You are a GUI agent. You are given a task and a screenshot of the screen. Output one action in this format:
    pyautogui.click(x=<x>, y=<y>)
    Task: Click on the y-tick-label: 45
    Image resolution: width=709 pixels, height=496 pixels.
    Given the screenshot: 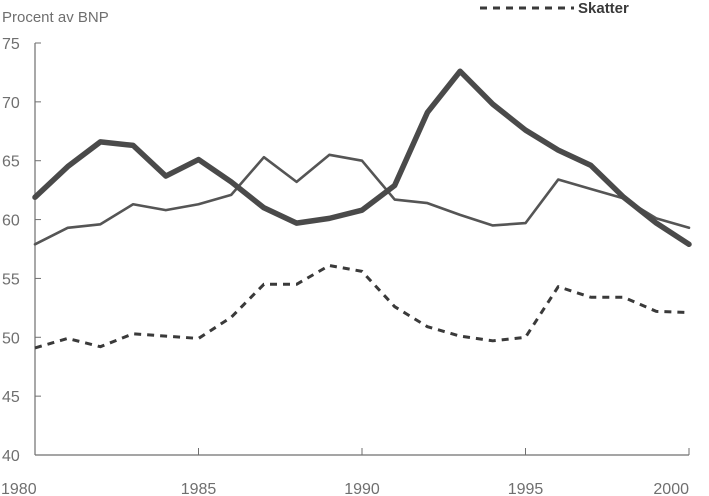 What is the action you would take?
    pyautogui.click(x=11, y=397)
    